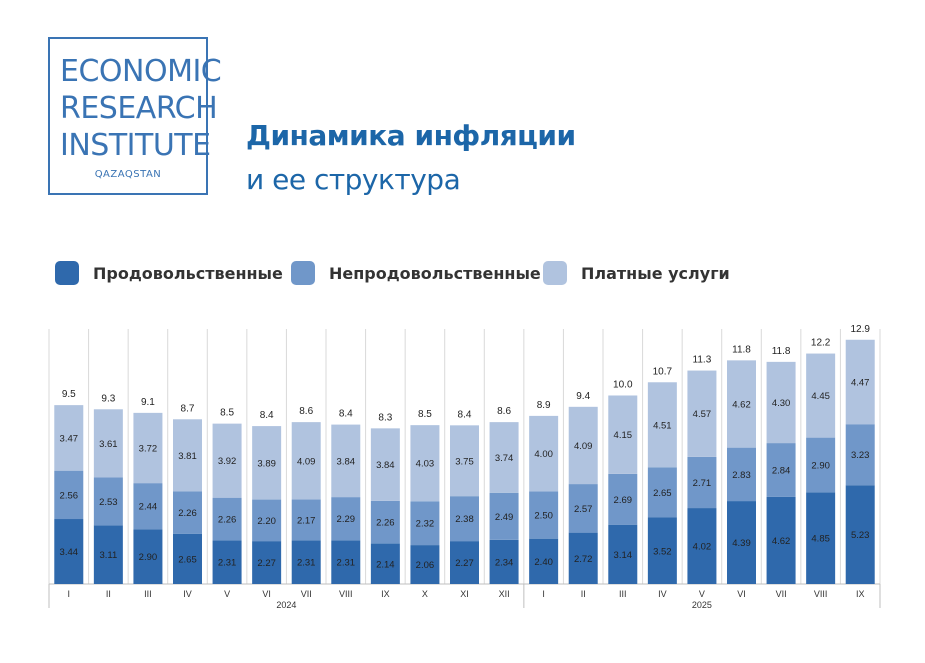 Image resolution: width=925 pixels, height=663 pixels. Describe the element at coordinates (741, 475) in the screenshot. I see `bar-label-nonfood: 2.83` at that location.